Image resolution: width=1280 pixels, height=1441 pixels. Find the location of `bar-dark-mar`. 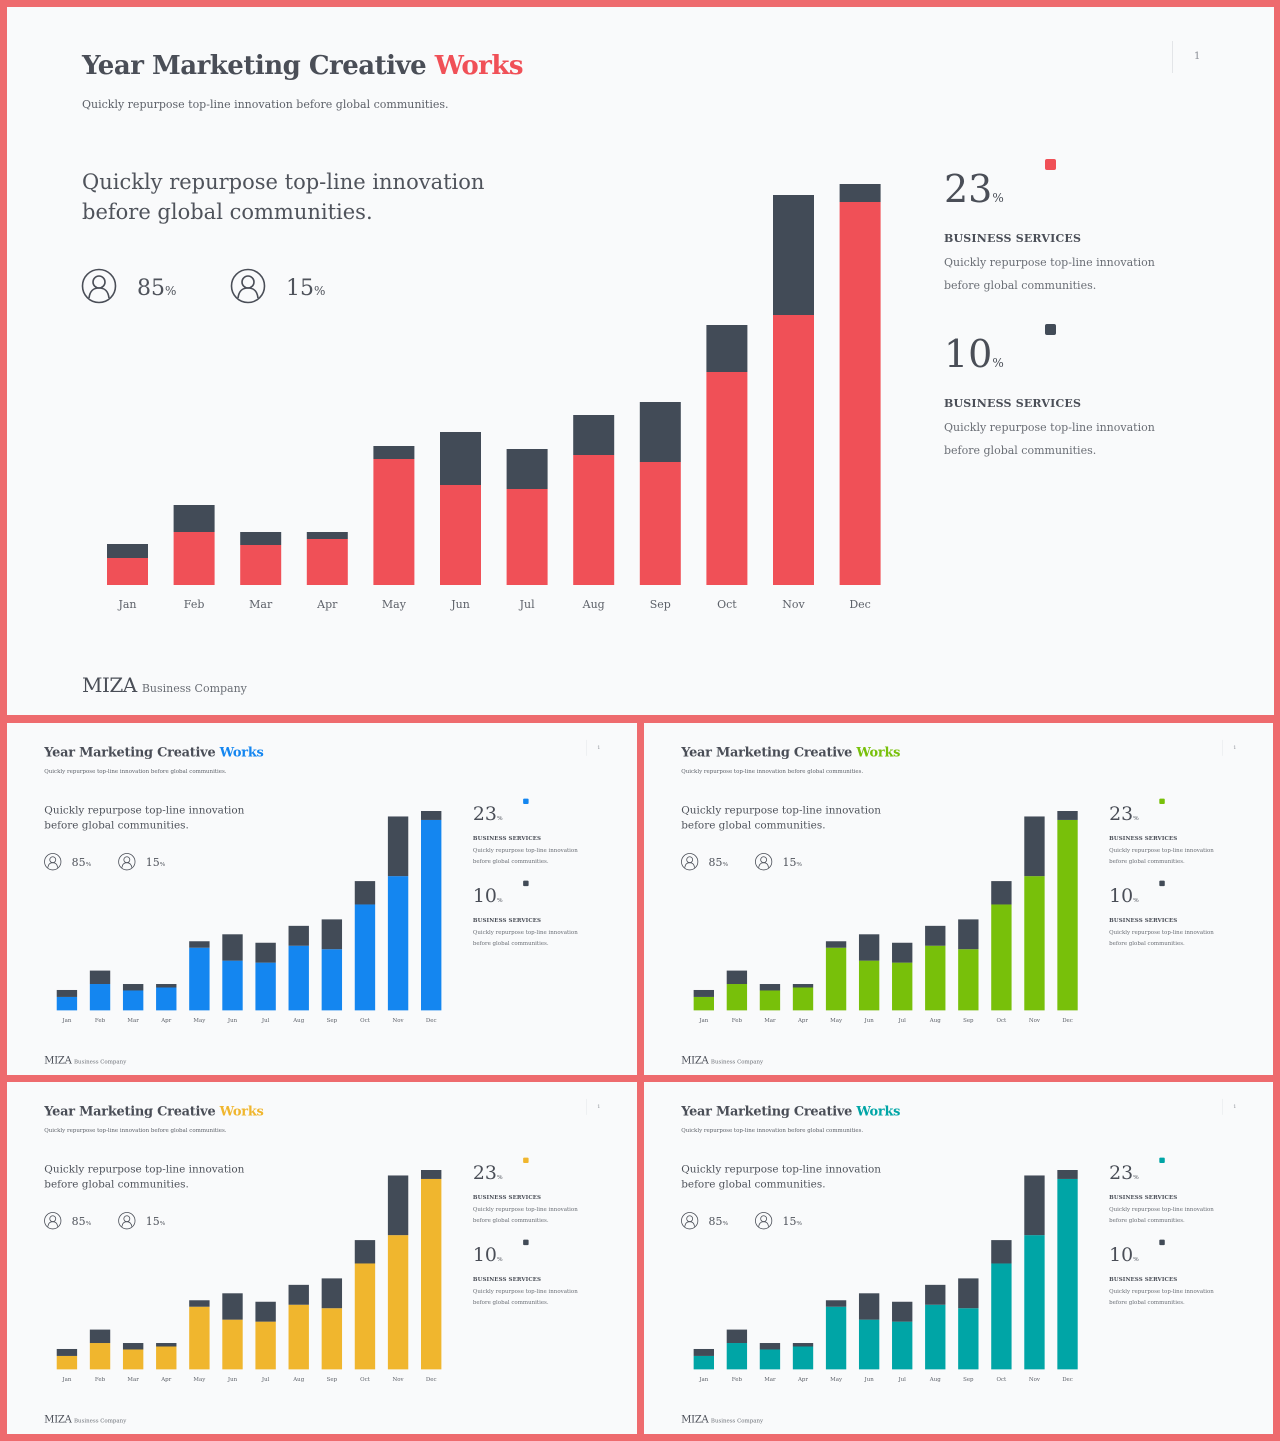

bar-dark-mar is located at coordinates (770, 1346).